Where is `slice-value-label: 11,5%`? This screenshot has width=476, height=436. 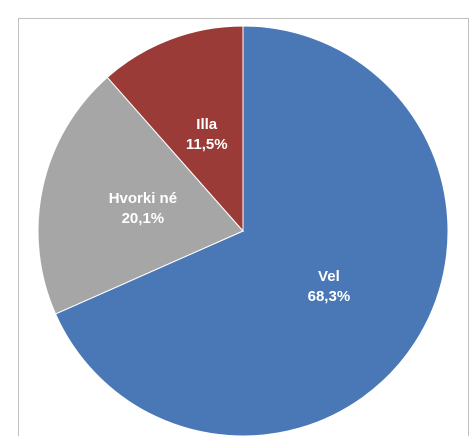
slice-value-label: 11,5% is located at coordinates (207, 144).